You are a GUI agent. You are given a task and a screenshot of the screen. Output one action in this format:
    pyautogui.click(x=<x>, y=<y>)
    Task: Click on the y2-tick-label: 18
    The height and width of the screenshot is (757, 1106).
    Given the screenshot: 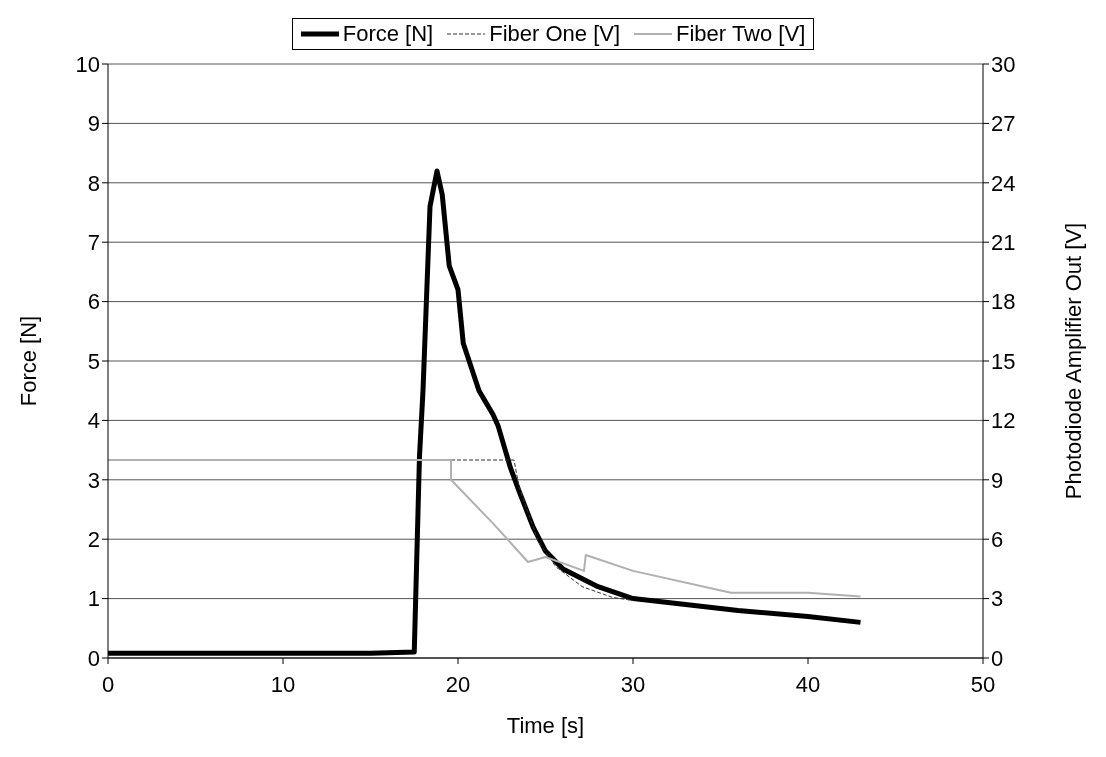 What is the action you would take?
    pyautogui.click(x=1003, y=302)
    